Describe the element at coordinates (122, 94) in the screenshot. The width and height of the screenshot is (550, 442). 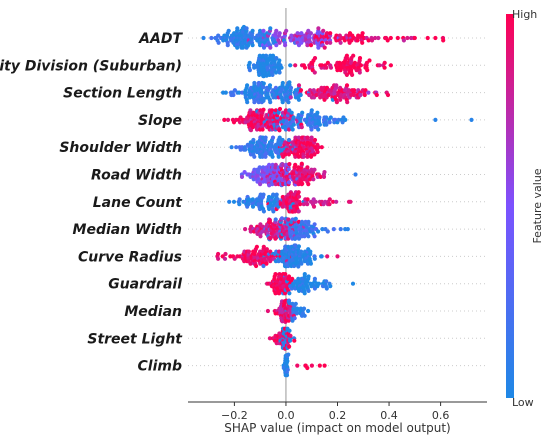
I see `feature-label: Section Length` at that location.